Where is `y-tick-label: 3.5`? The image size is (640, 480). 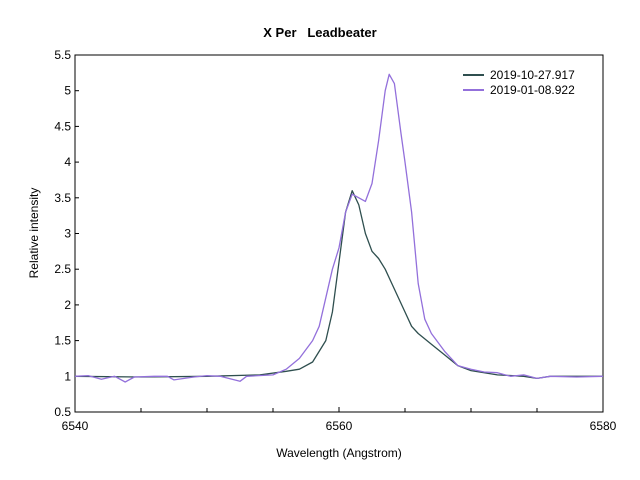 y-tick-label: 3.5 is located at coordinates (62, 198).